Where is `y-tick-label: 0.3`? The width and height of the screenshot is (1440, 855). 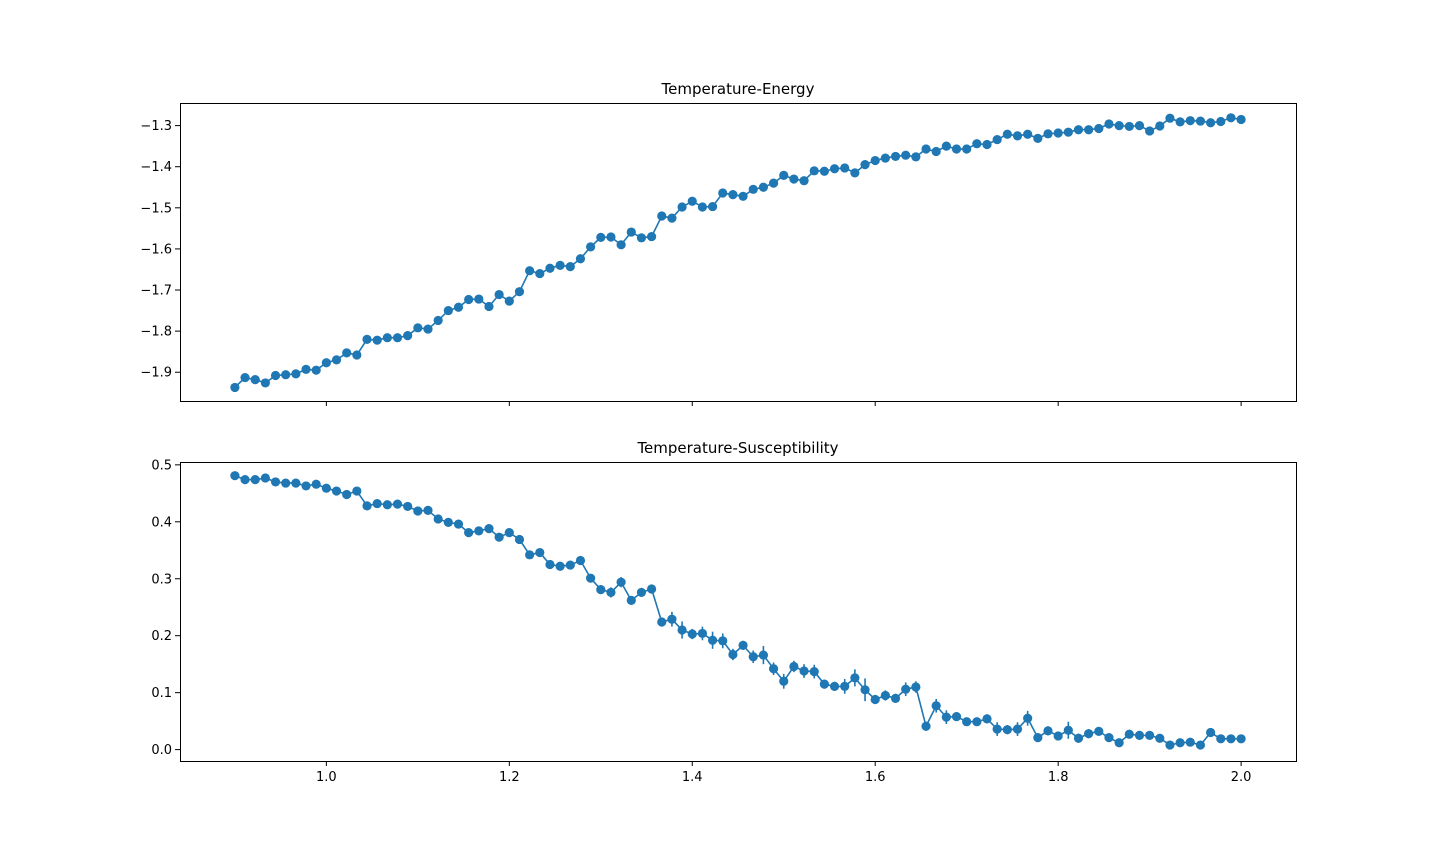
y-tick-label: 0.3 is located at coordinates (161, 579).